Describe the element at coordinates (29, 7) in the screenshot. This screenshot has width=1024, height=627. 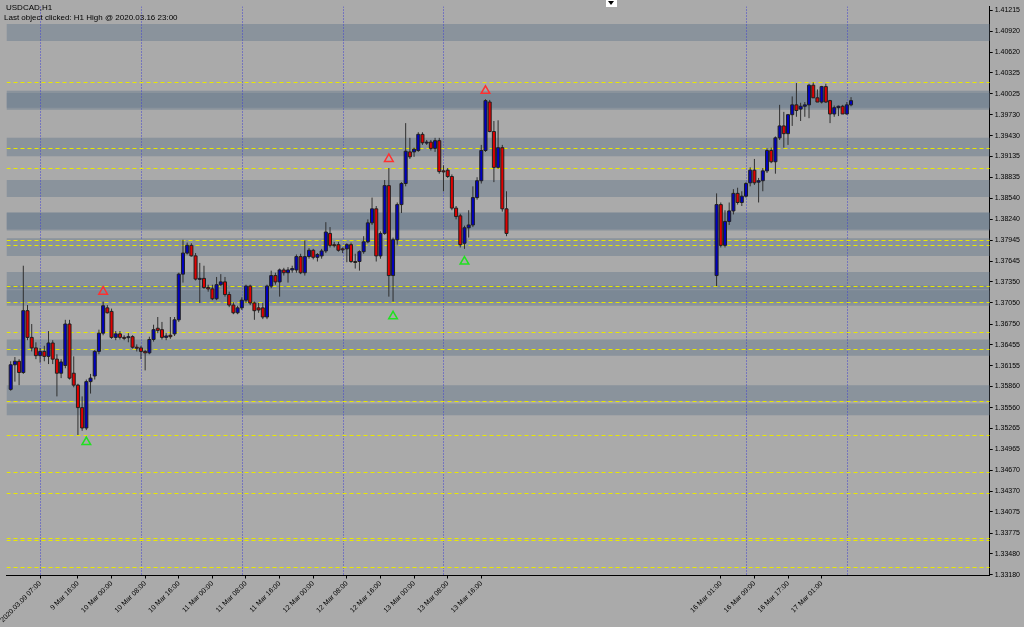
I see `chart-title: USDCAD,H1` at that location.